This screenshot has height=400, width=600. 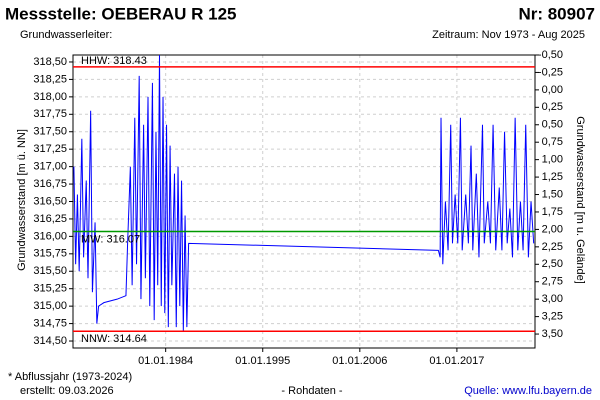 What do you see at coordinates (556, 13) in the screenshot?
I see `station-number: Nr: 80907` at bounding box center [556, 13].